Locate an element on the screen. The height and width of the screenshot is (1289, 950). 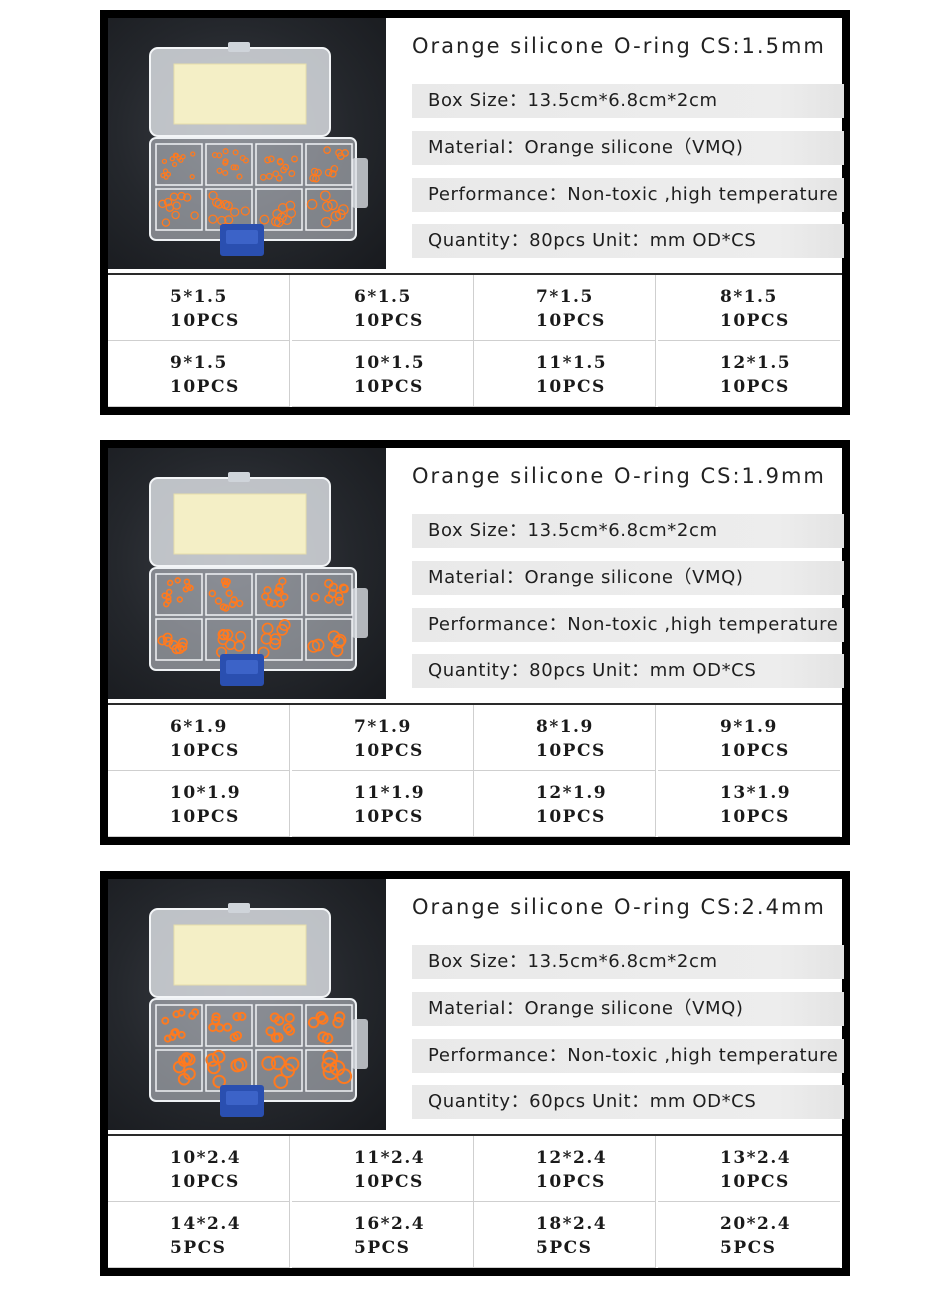
size-cell: 8*1.5 10PCS is located at coordinates (749, 308).